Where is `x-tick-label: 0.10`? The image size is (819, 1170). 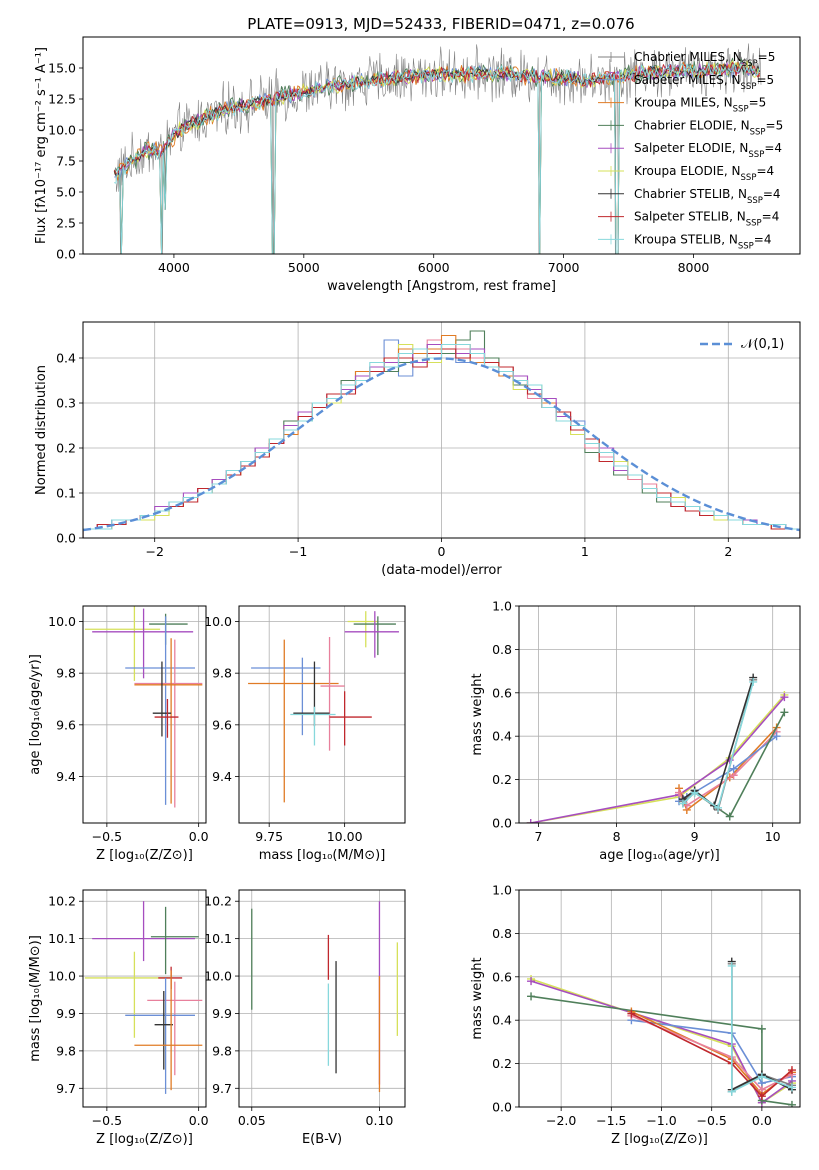 x-tick-label: 0.10 is located at coordinates (380, 1120).